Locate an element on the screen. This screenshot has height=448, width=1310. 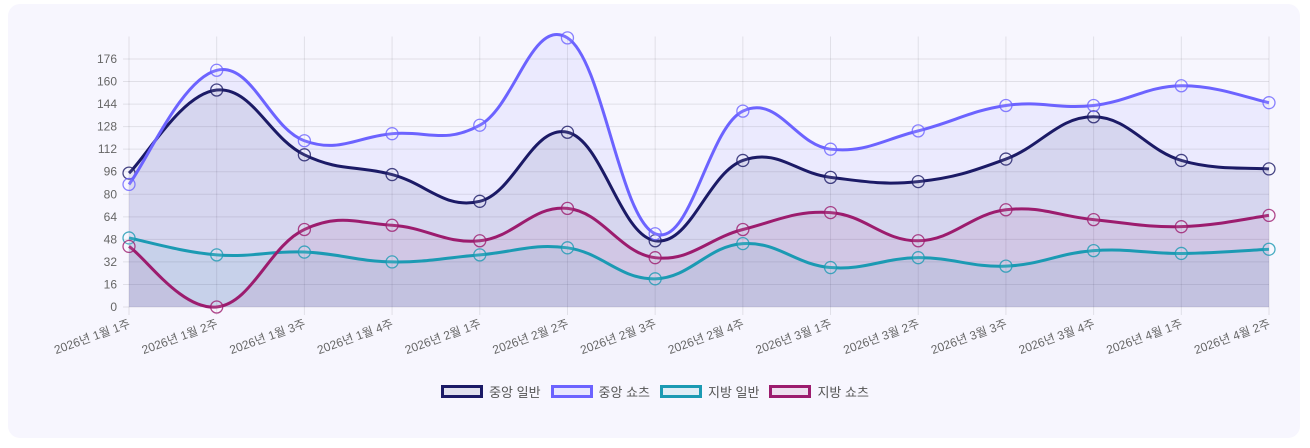
legend-label: 중앙 쇼츠 is located at coordinates (624, 392).